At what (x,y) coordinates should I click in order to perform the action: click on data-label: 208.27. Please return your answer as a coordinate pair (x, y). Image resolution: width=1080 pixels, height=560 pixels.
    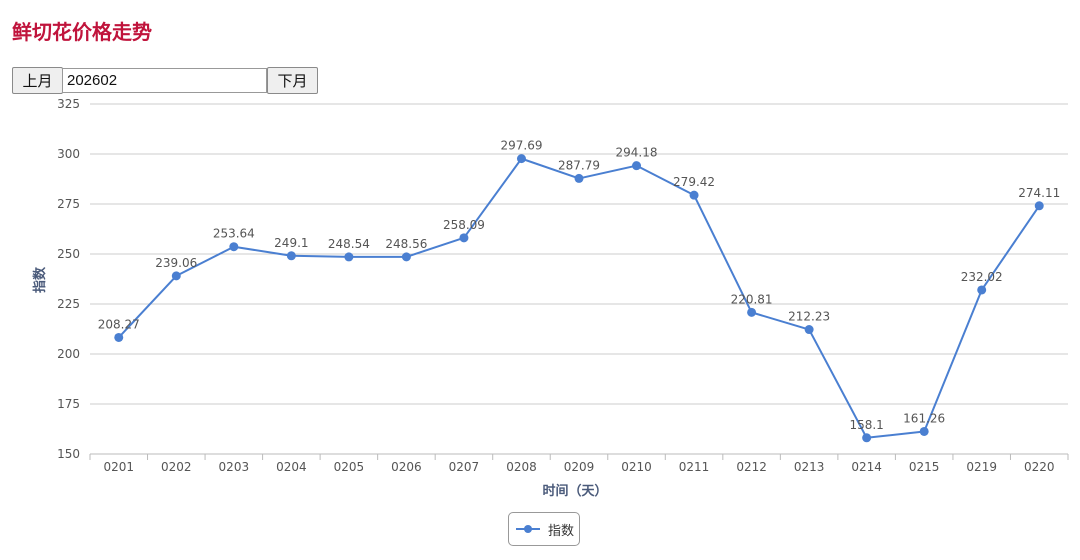
    Looking at the image, I should click on (119, 324).